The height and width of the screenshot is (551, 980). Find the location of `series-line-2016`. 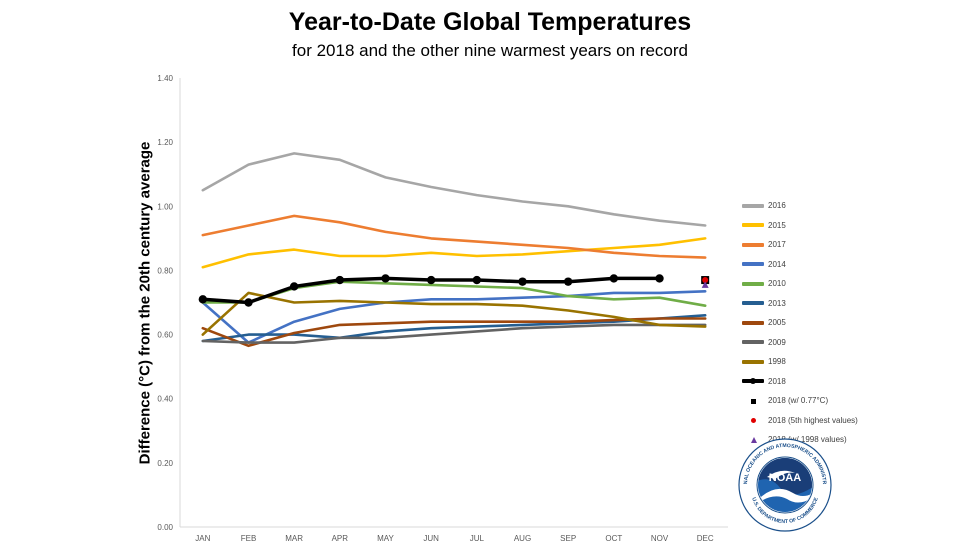

series-line-2016 is located at coordinates (454, 189).